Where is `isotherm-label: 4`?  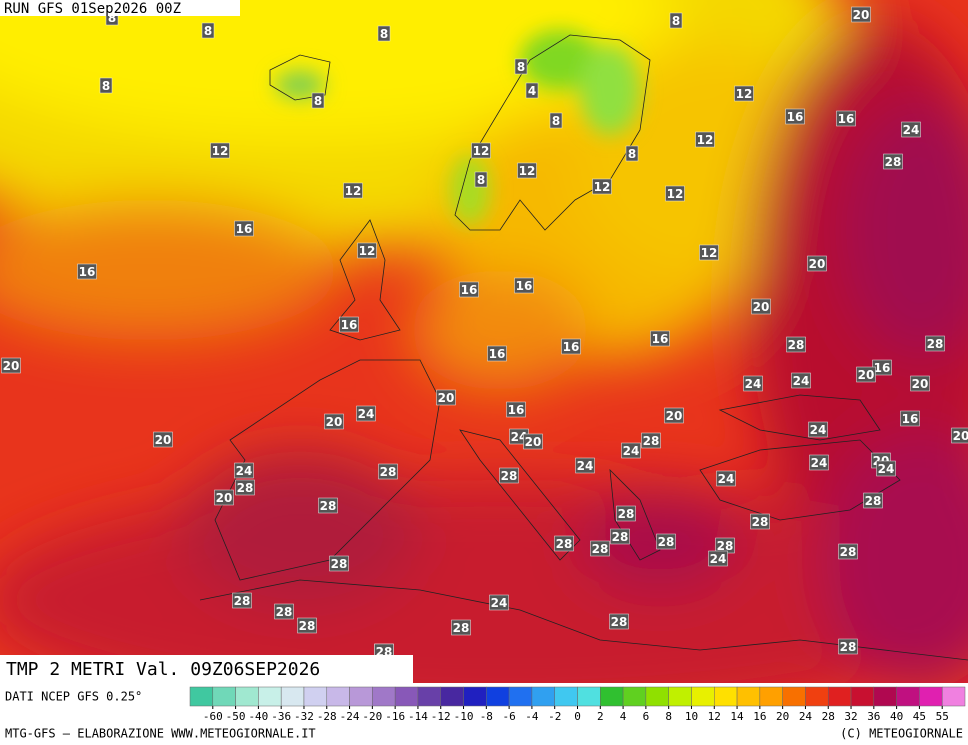
isotherm-label: 4 is located at coordinates (532, 91).